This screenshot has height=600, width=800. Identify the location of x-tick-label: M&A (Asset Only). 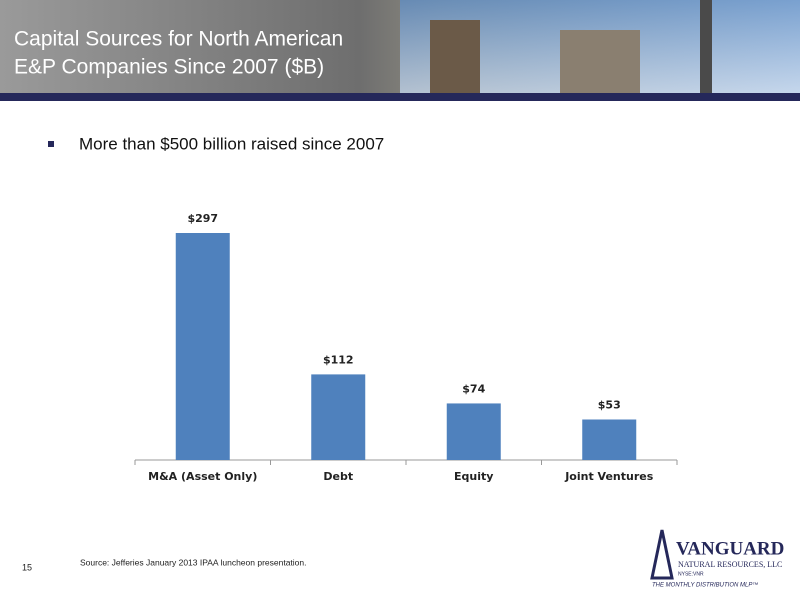
(202, 476).